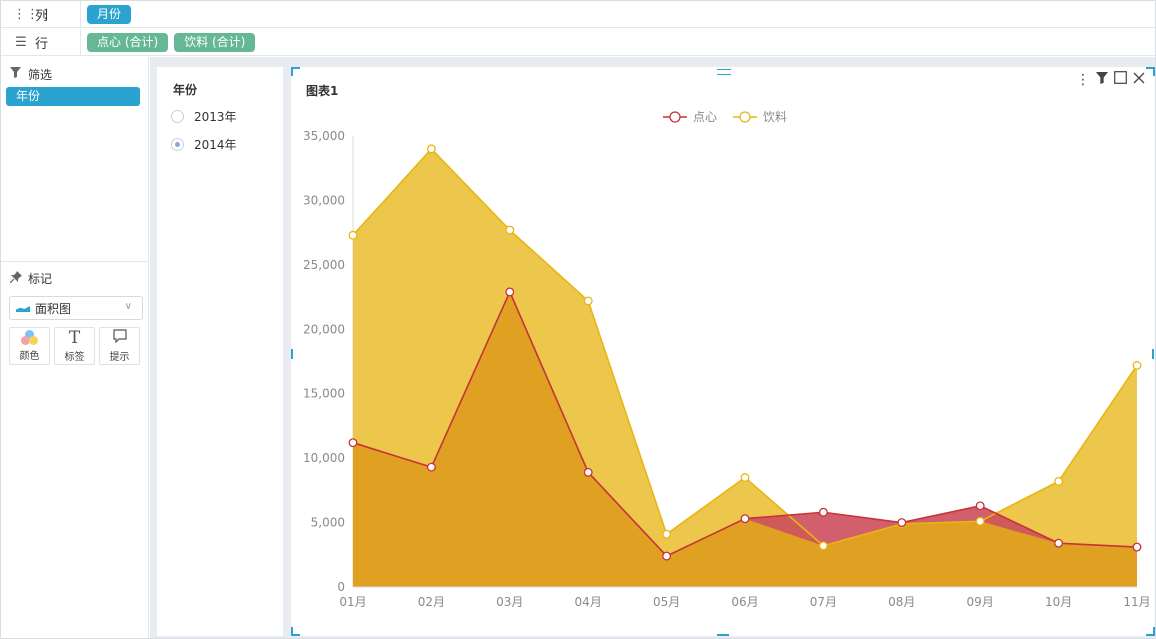 This screenshot has width=1156, height=639. What do you see at coordinates (220, 351) in the screenshot?
I see `year-filter-card: 年份 2013年 2014年` at bounding box center [220, 351].